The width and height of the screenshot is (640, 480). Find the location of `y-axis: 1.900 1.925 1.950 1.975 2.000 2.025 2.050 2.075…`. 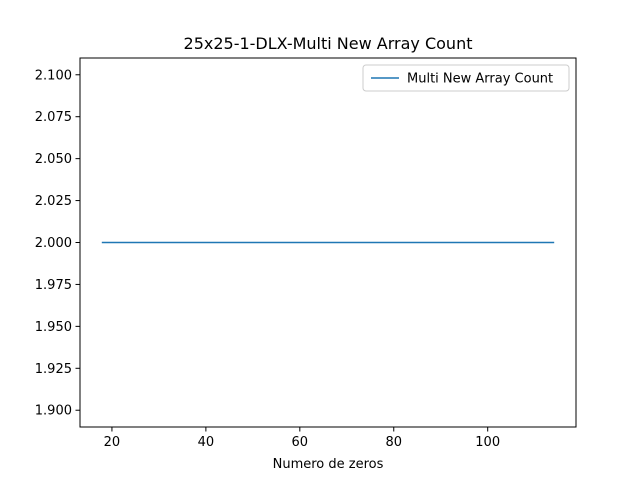

y-axis: 1.900 1.925 1.950 1.975 2.000 2.025 2.050 2.075… is located at coordinates (57, 243).